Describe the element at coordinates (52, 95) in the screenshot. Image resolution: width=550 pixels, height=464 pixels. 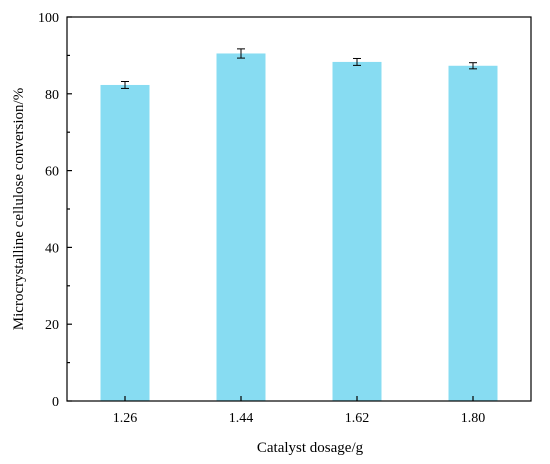
I see `y-tick-label: 80` at that location.